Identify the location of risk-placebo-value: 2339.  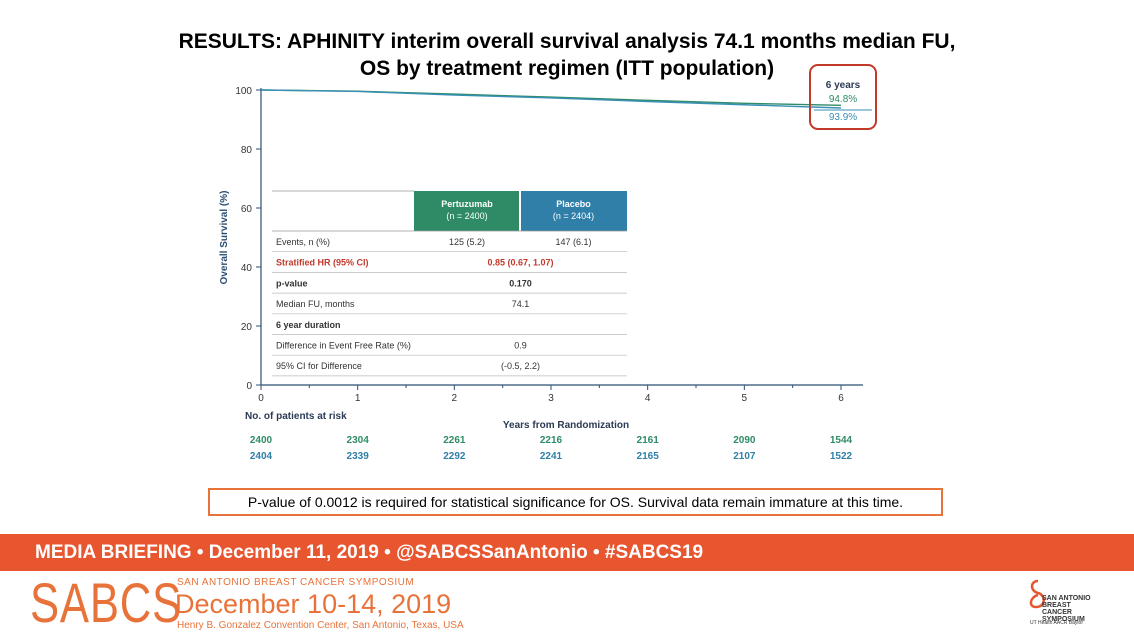
(358, 456).